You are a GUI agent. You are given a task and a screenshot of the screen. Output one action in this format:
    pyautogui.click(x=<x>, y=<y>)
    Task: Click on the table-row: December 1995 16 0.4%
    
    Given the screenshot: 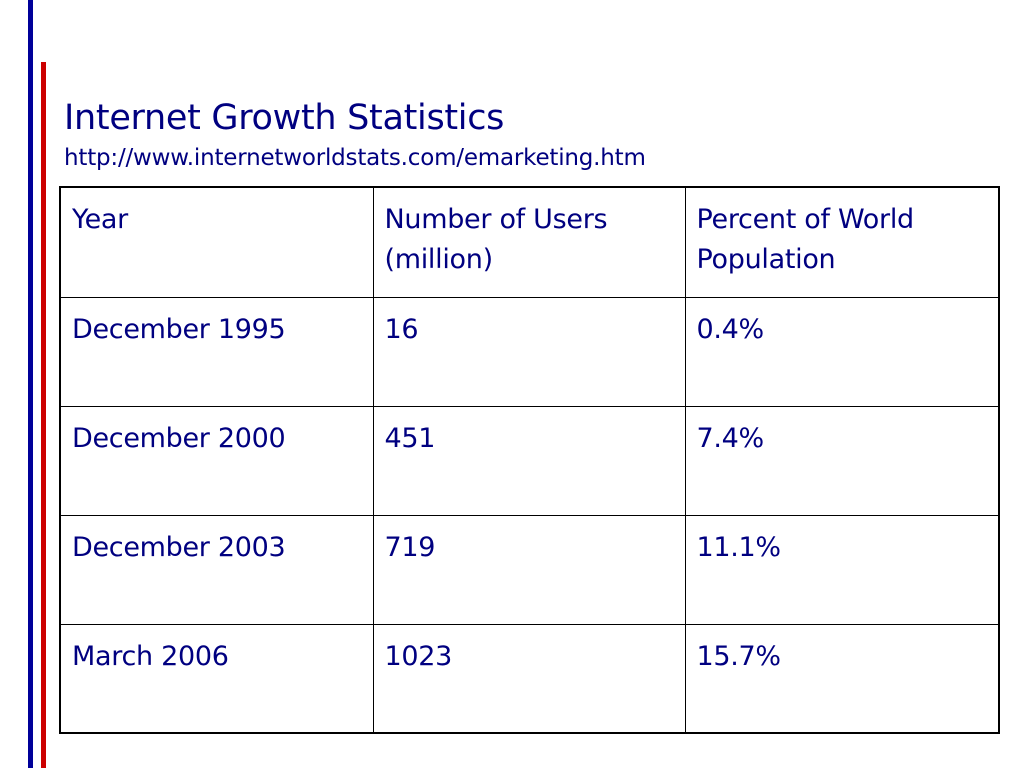 What is the action you would take?
    pyautogui.click(x=529, y=351)
    